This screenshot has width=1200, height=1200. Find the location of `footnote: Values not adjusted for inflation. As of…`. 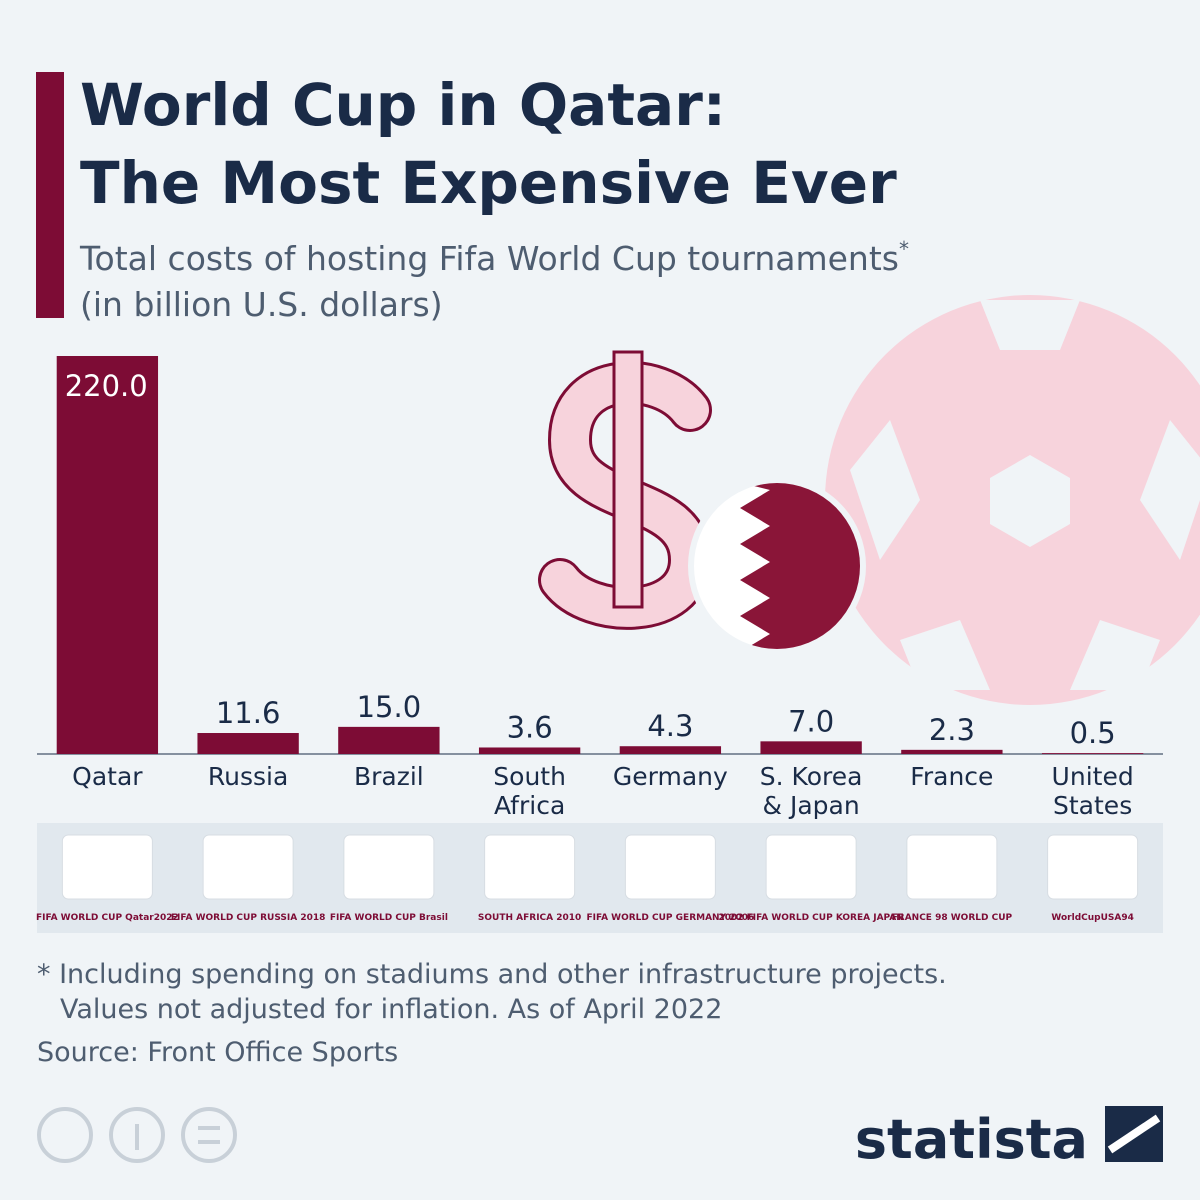

footnote: Values not adjusted for inflation. As of… is located at coordinates (391, 1009).